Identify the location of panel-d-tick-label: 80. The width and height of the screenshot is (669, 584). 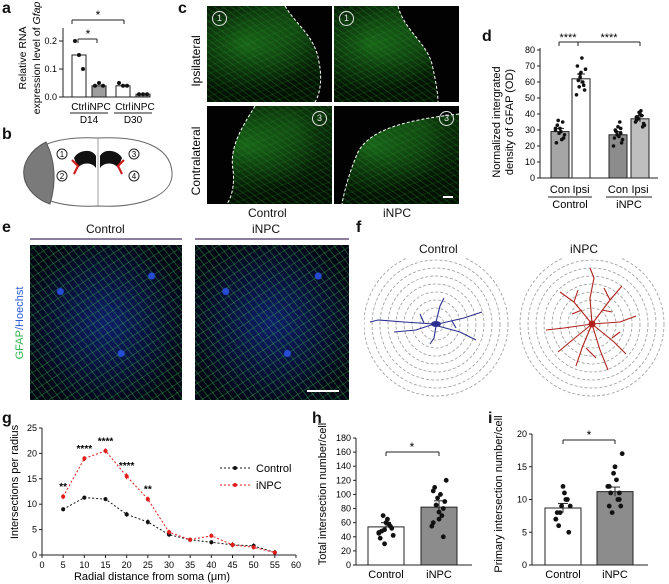
(530, 50).